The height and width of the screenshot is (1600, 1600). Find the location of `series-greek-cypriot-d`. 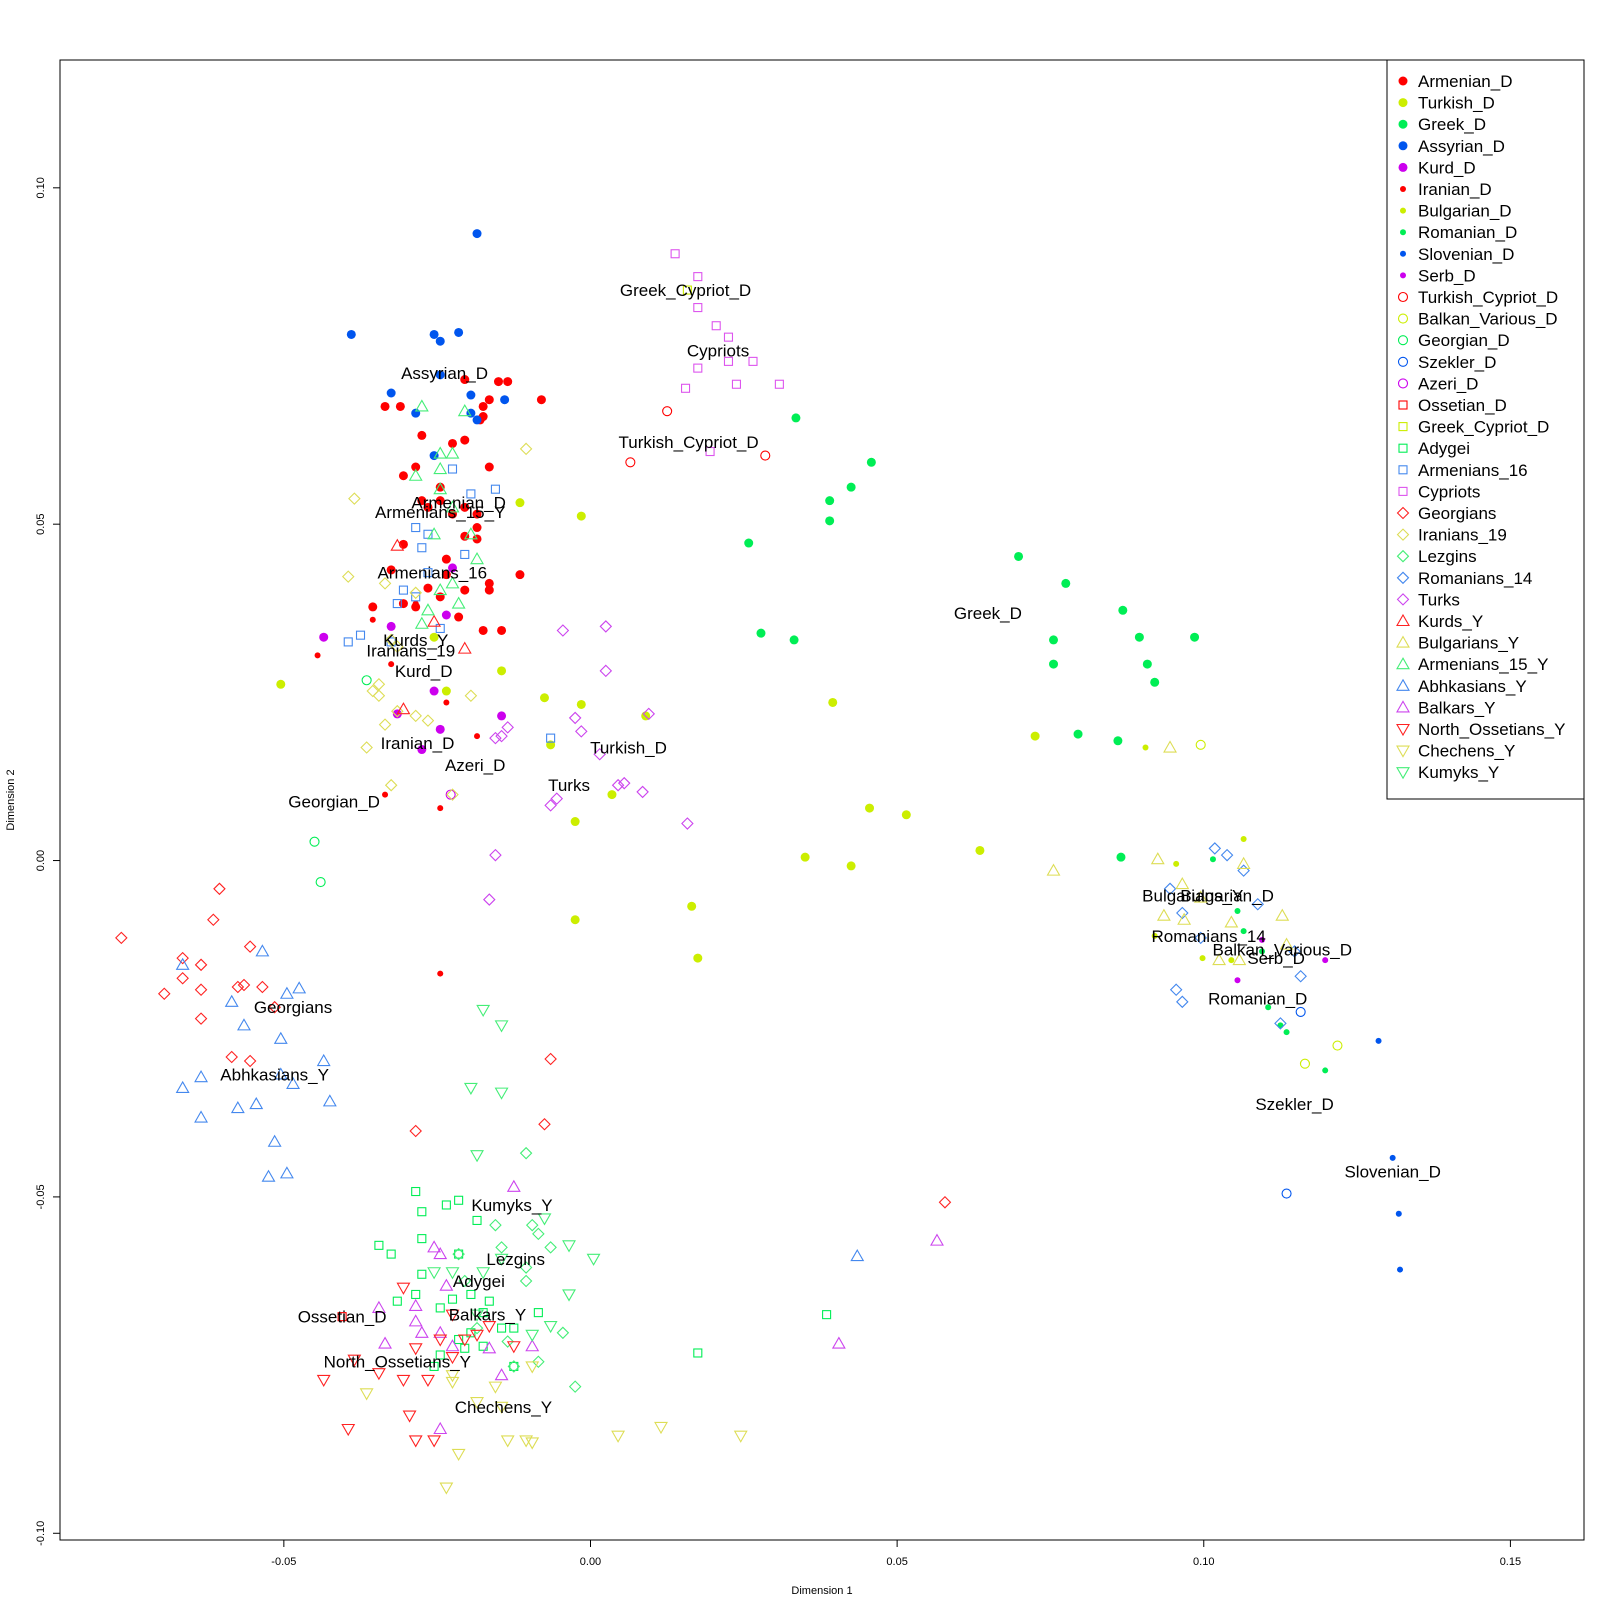

series-greek-cypriot-d is located at coordinates (687, 290).